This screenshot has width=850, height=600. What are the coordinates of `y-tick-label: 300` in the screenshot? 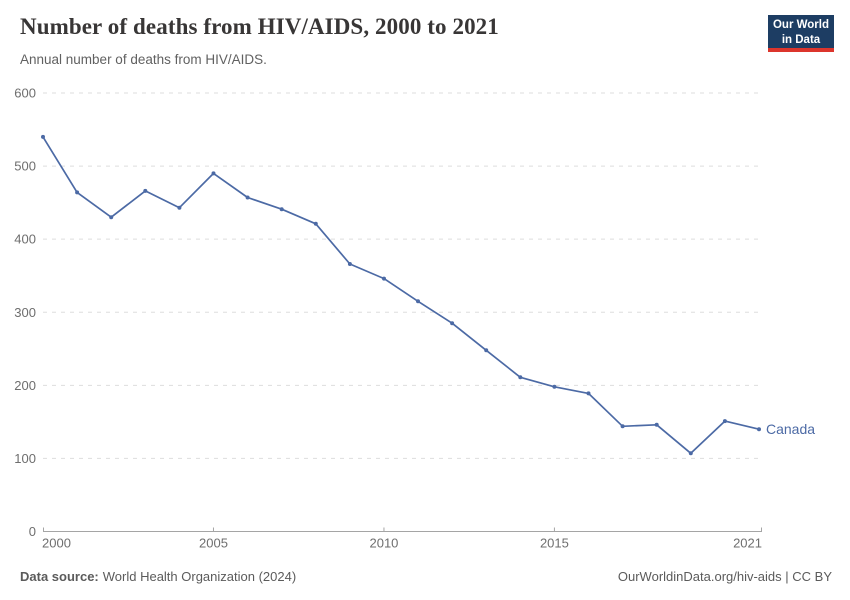 It's located at (25, 312).